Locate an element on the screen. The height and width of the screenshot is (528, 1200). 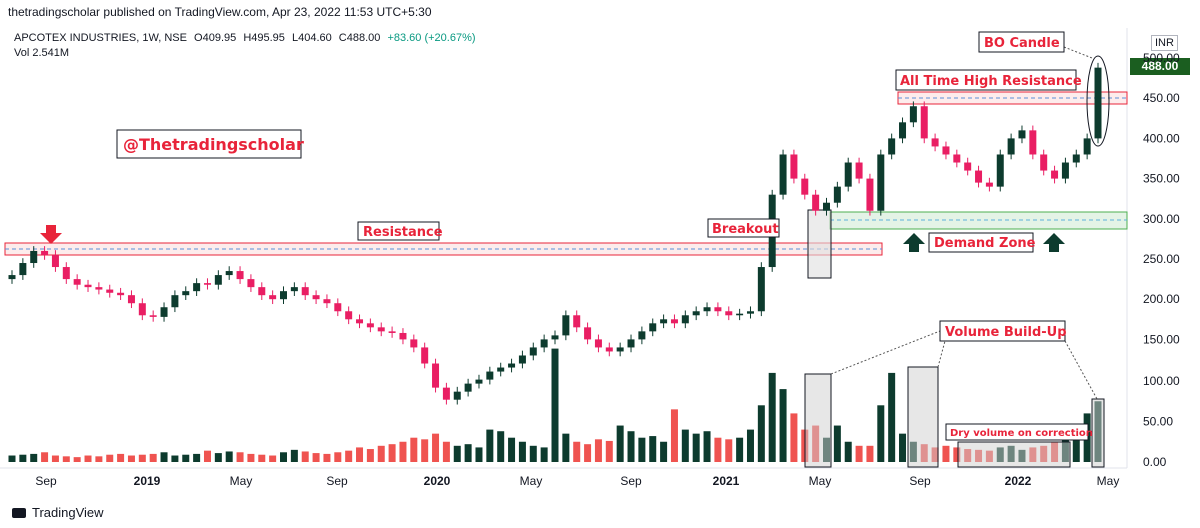
dry-volume-box is located at coordinates (1014, 454).